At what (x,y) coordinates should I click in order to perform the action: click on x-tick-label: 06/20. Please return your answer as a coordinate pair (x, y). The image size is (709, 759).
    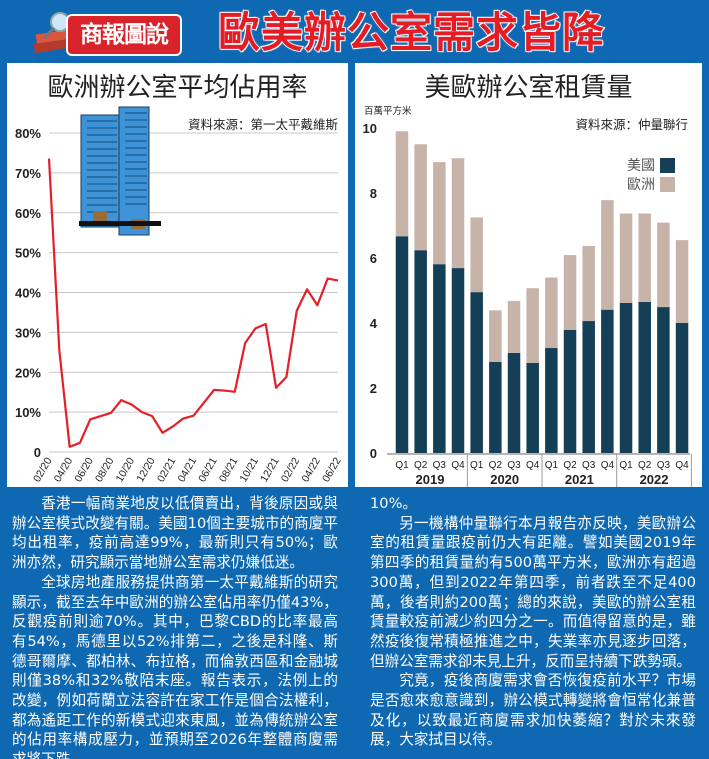
    Looking at the image, I should click on (84, 469).